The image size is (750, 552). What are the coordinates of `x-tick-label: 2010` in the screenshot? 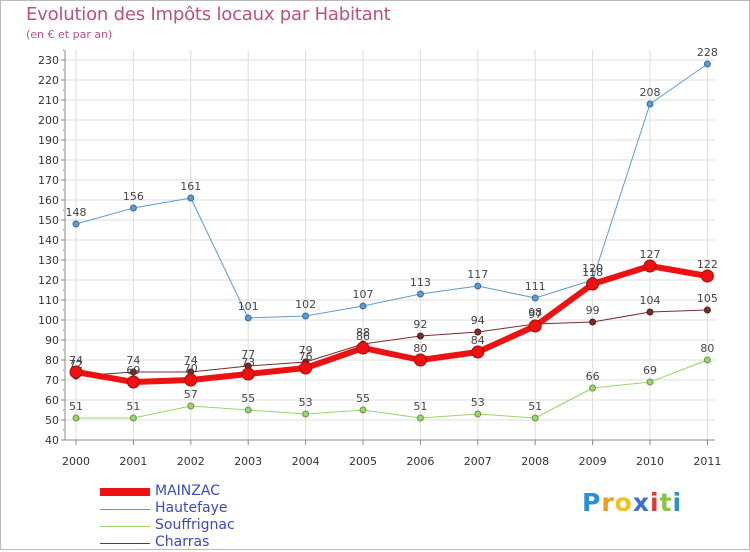 It's located at (650, 461).